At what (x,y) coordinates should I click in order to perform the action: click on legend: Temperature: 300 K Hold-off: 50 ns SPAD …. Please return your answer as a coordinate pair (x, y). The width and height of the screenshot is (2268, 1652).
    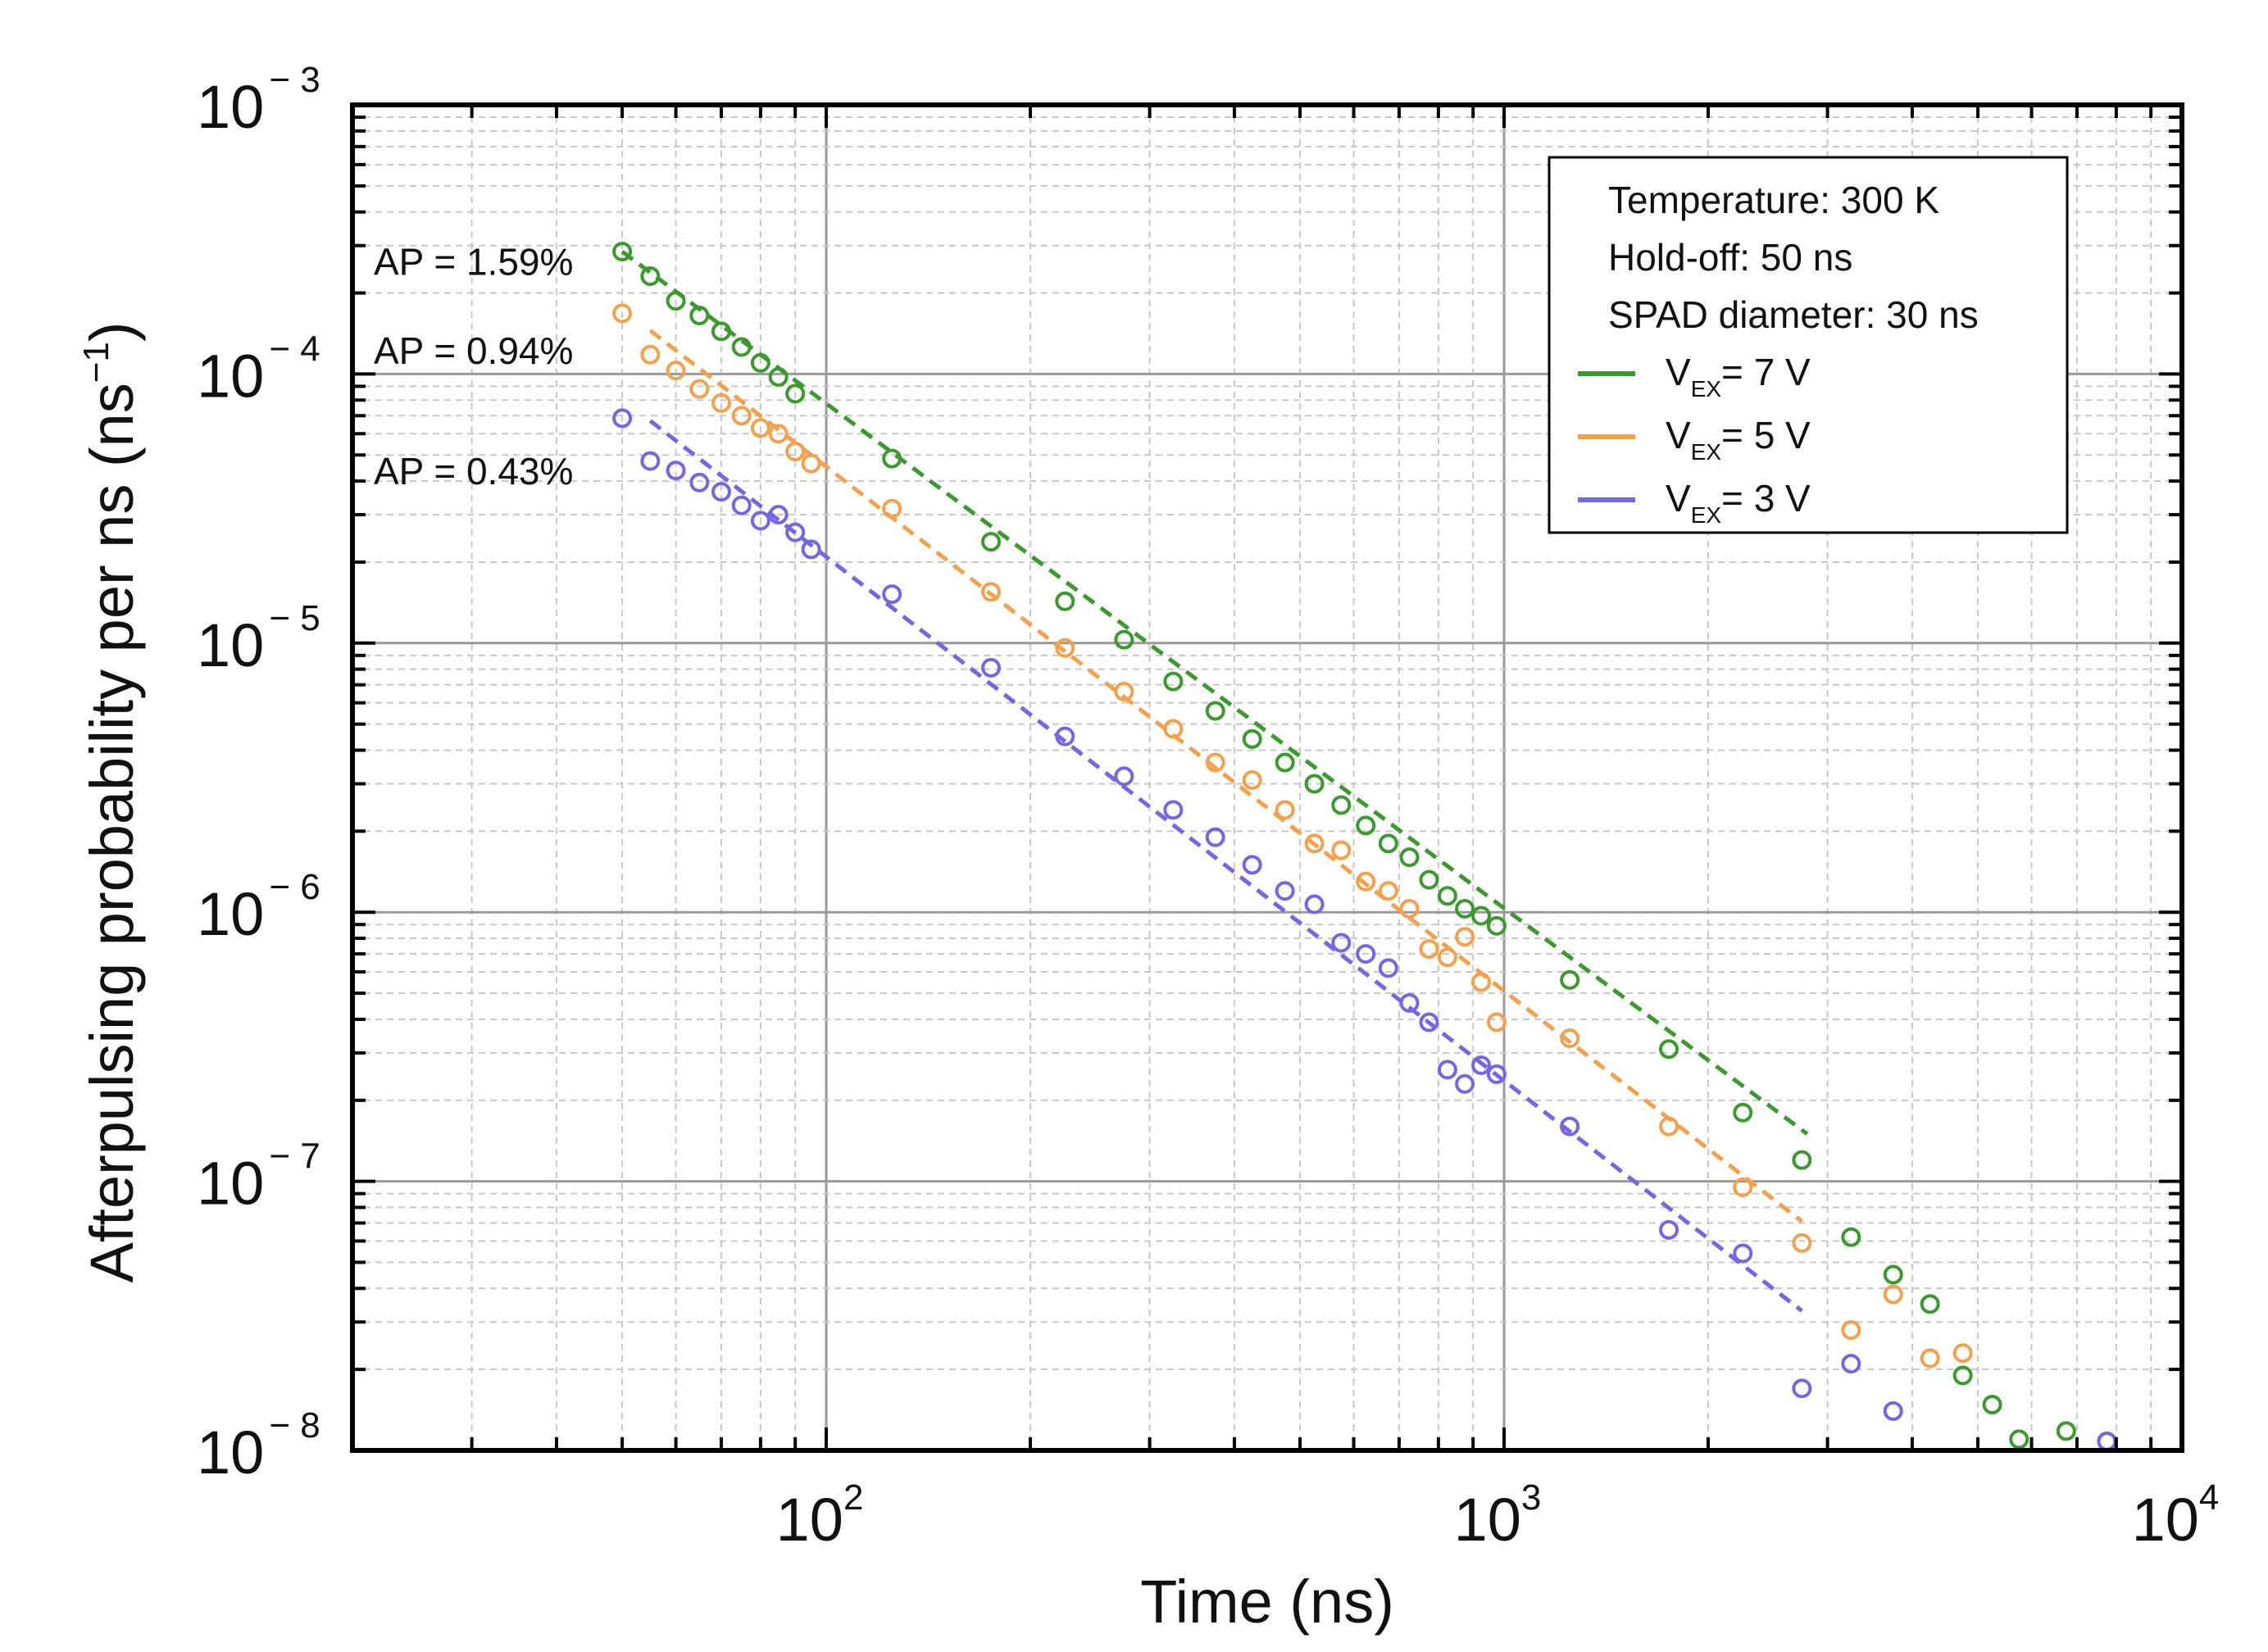
    Looking at the image, I should click on (1808, 345).